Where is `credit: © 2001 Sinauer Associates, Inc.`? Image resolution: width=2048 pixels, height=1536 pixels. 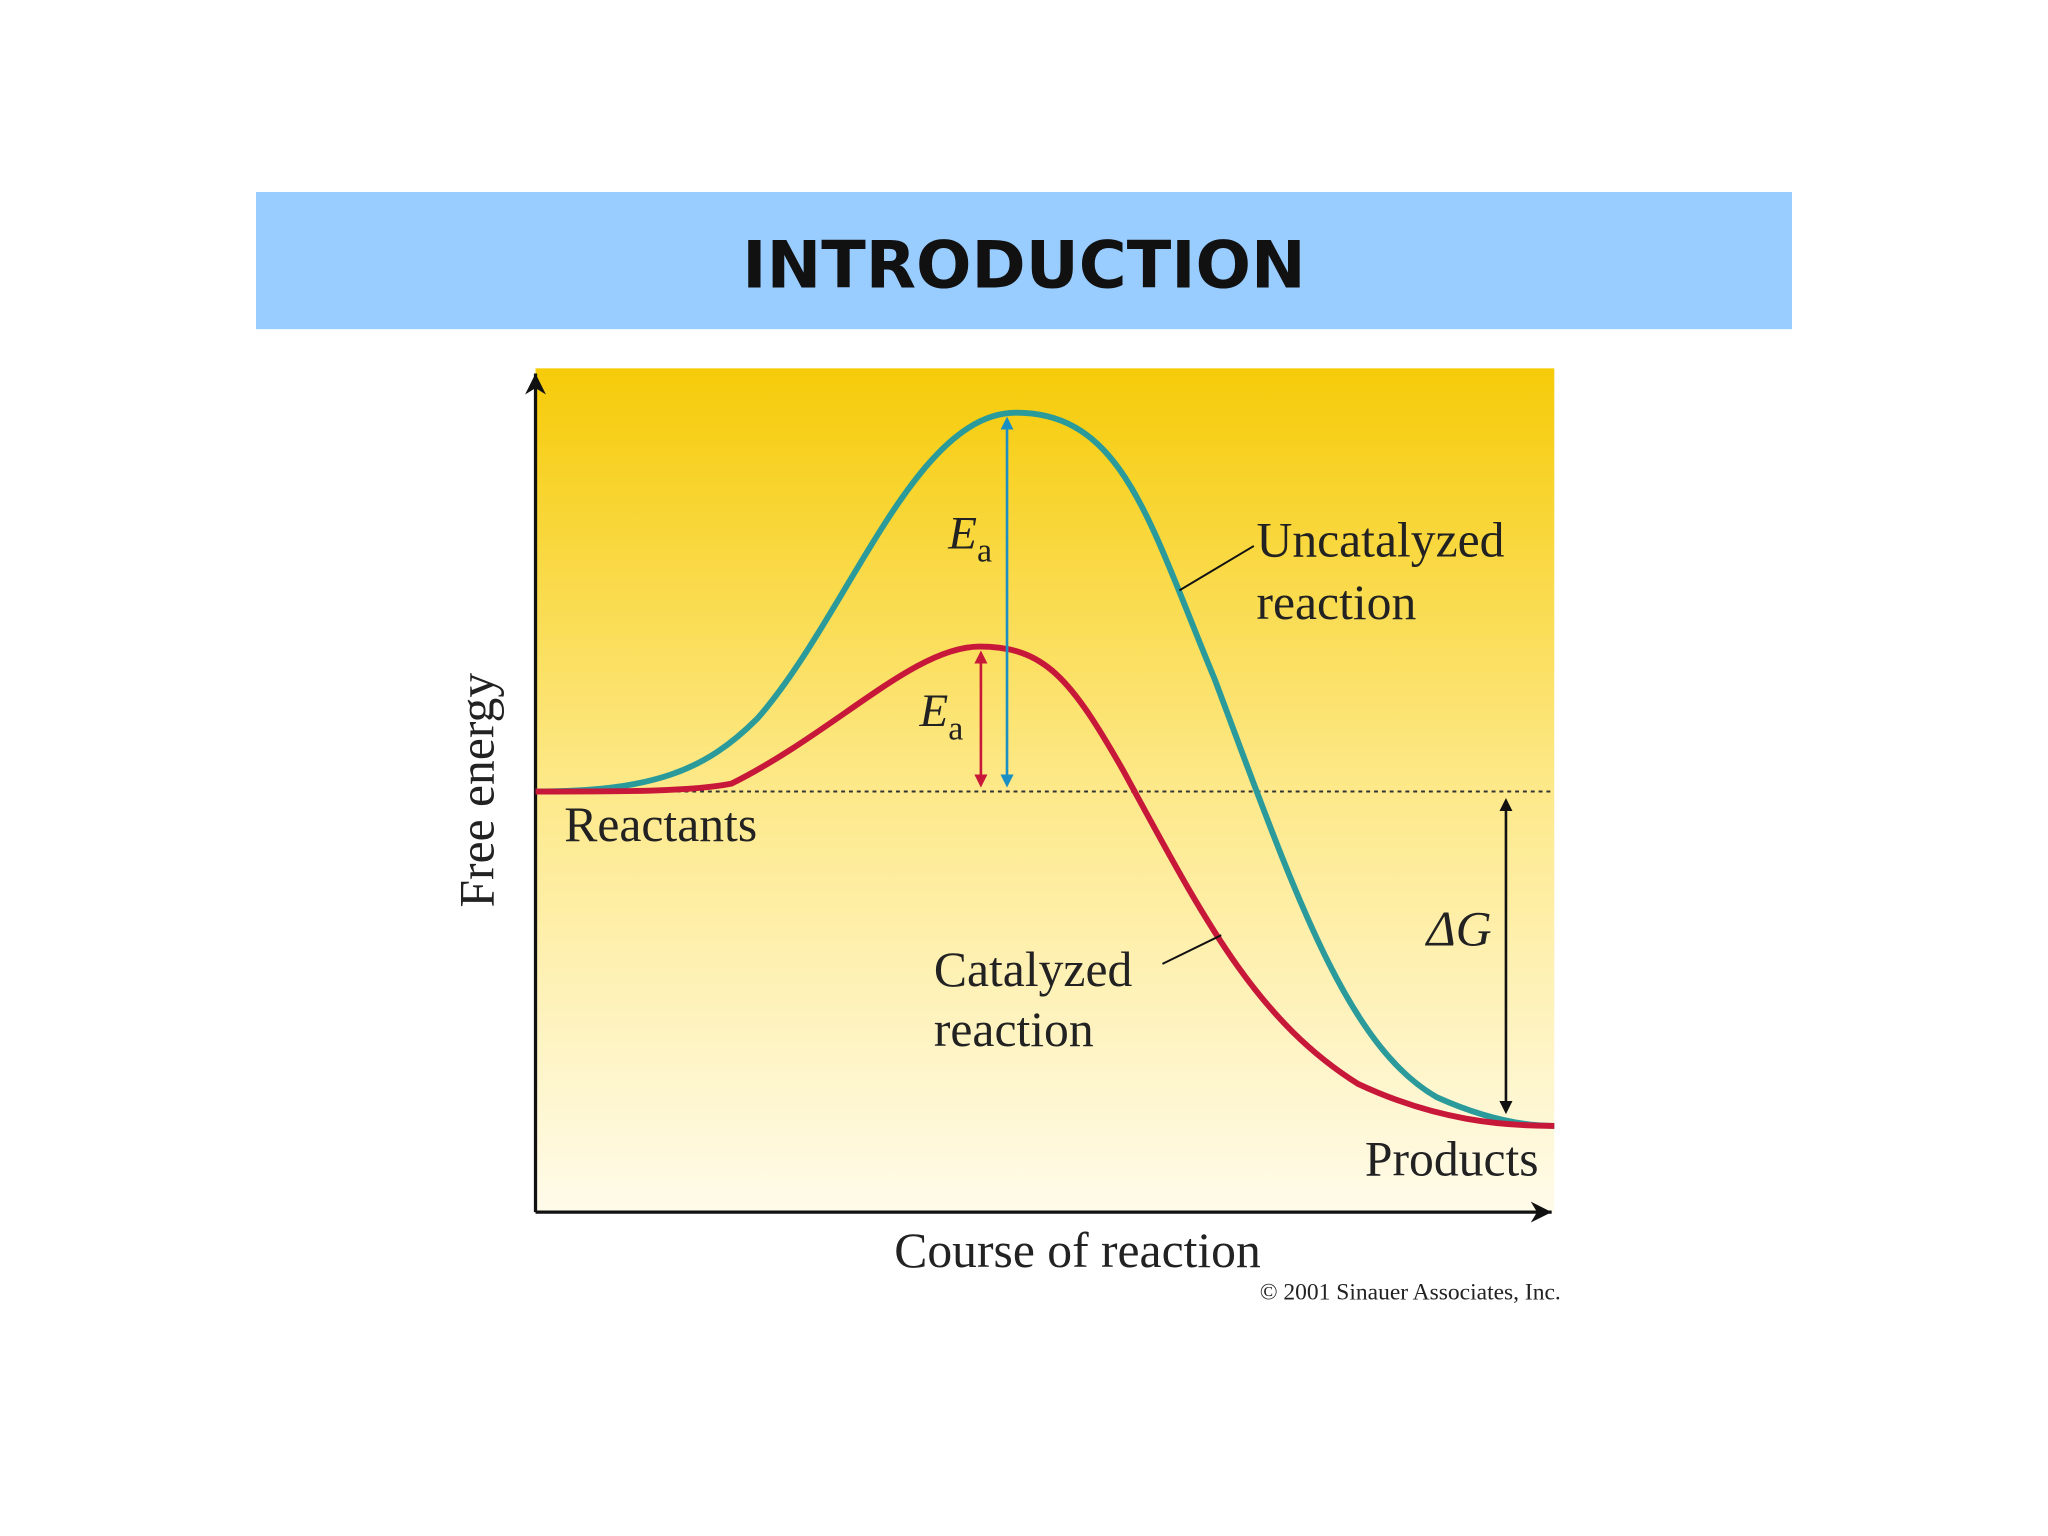
credit: © 2001 Sinauer Associates, Inc. is located at coordinates (1410, 1293).